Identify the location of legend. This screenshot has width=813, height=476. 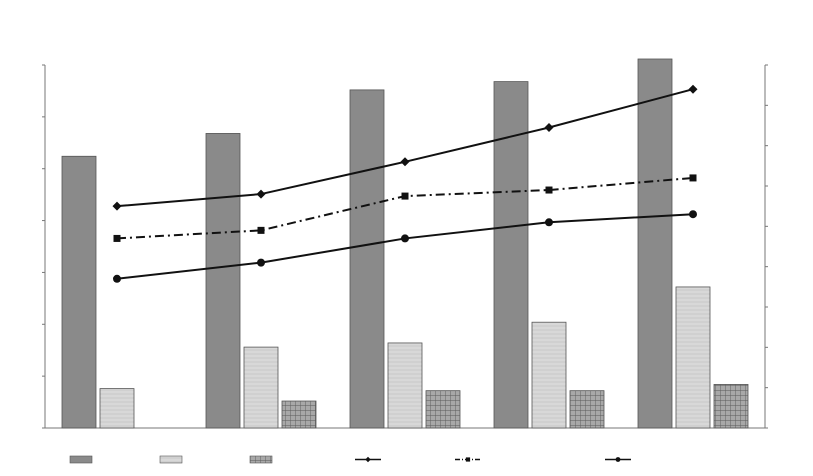
(350, 459).